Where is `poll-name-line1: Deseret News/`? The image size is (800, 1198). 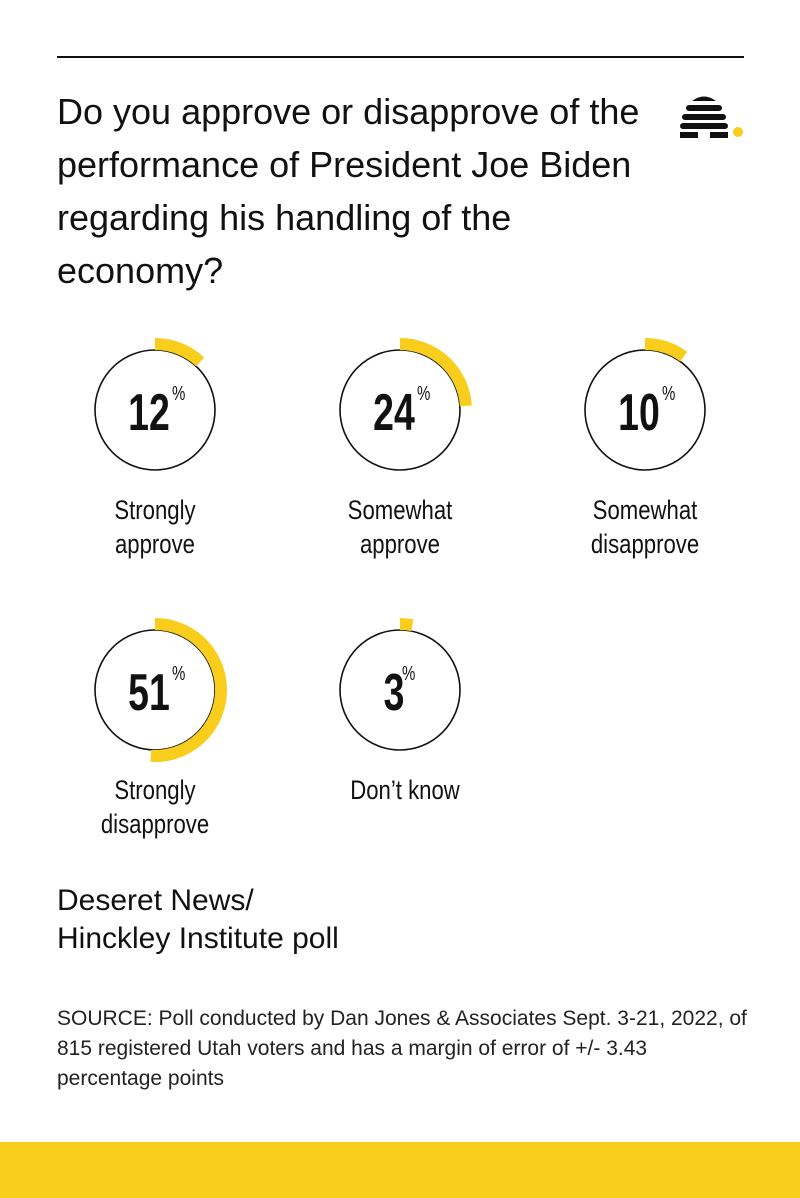
poll-name-line1: Deseret News/ is located at coordinates (155, 900).